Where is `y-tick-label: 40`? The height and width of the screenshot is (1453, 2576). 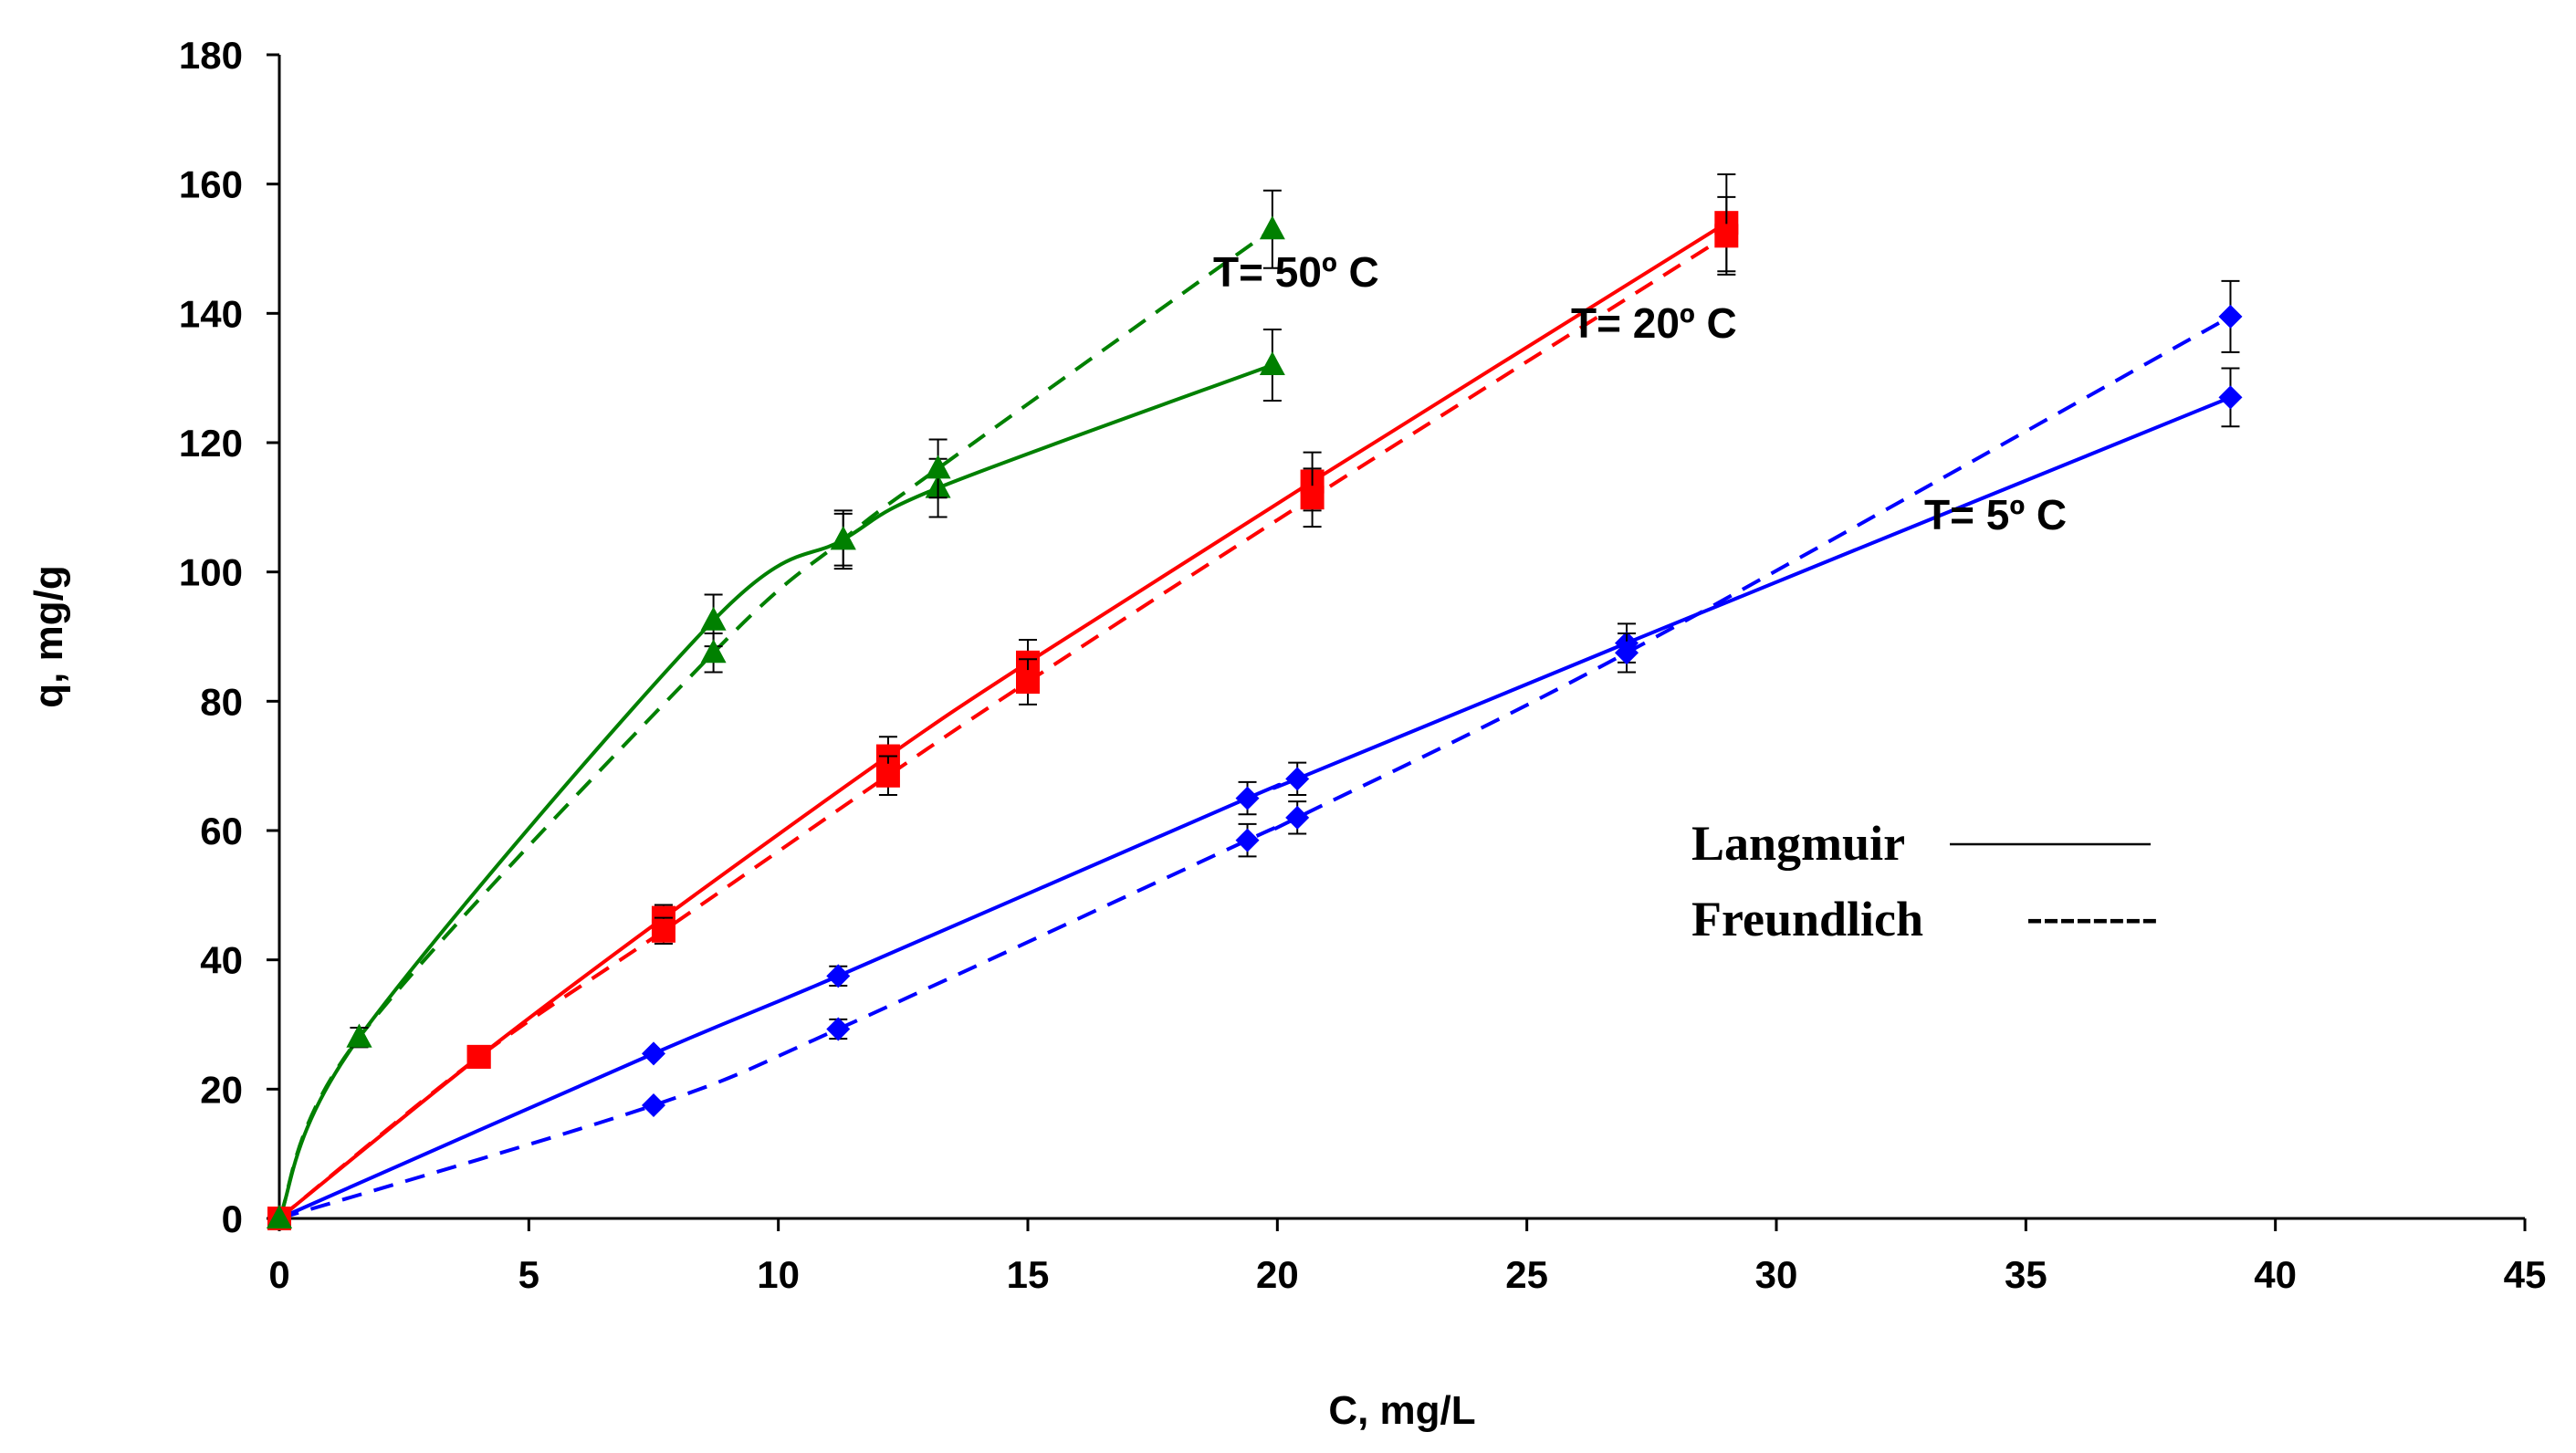
y-tick-label: 40 is located at coordinates (221, 960).